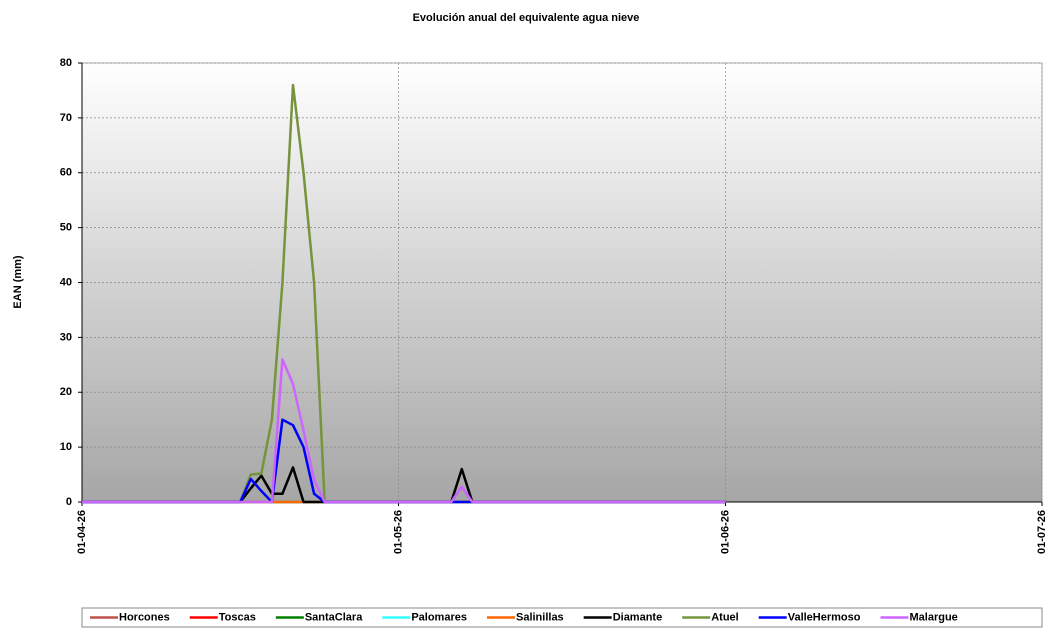  What do you see at coordinates (933, 617) in the screenshot?
I see `legend-label: Malargue` at bounding box center [933, 617].